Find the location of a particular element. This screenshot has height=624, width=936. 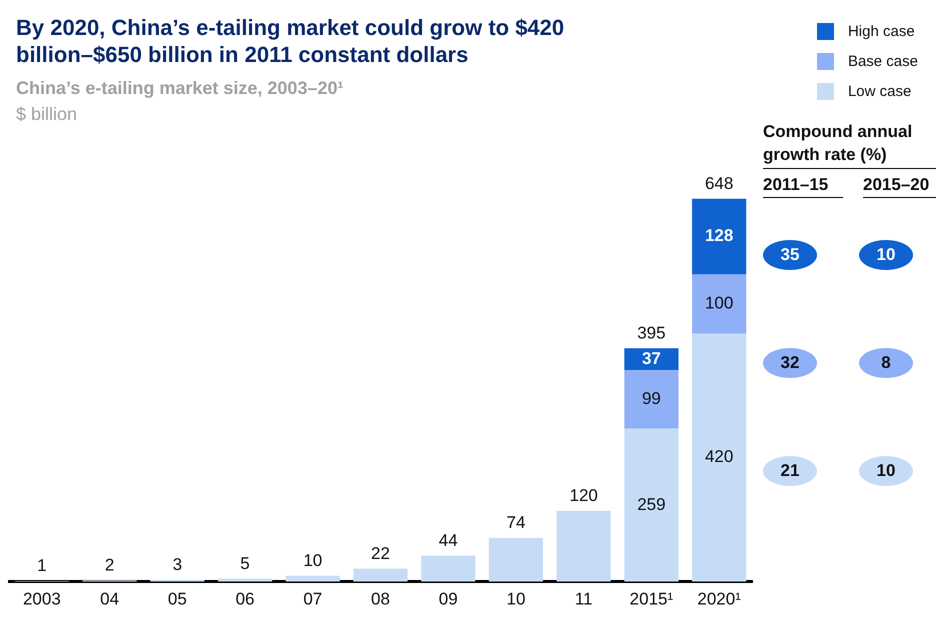

x-tick-label: 2020¹ is located at coordinates (719, 598).